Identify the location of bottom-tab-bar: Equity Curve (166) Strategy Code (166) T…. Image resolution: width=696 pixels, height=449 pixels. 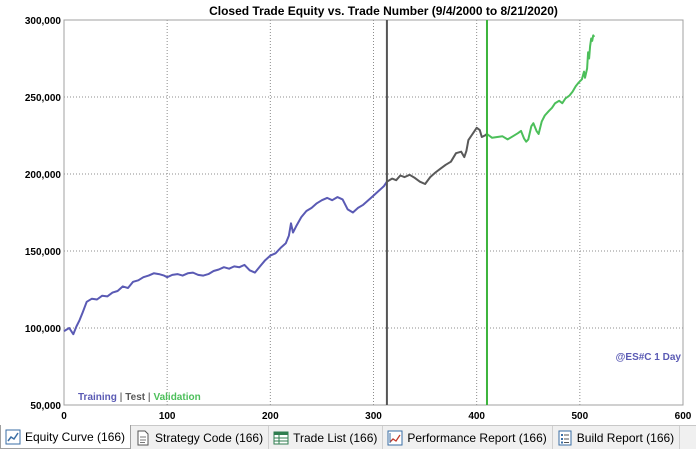
(348, 437).